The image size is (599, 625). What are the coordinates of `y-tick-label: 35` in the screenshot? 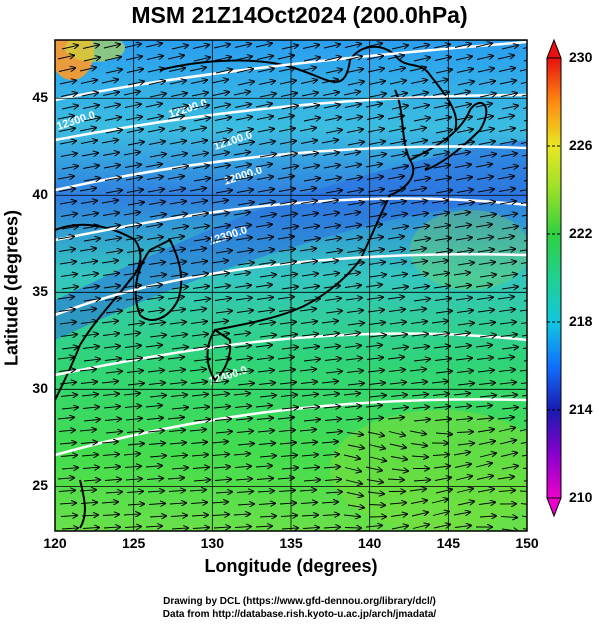 It's located at (40, 291).